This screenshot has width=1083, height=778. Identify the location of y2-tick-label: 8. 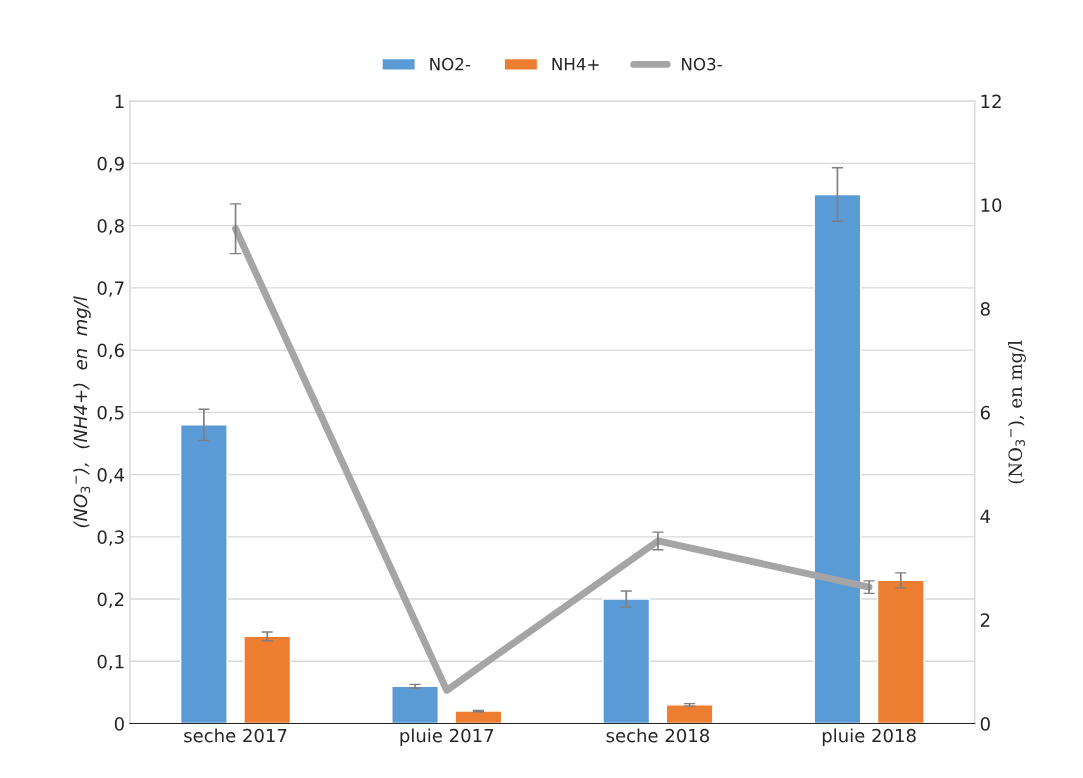
(985, 309).